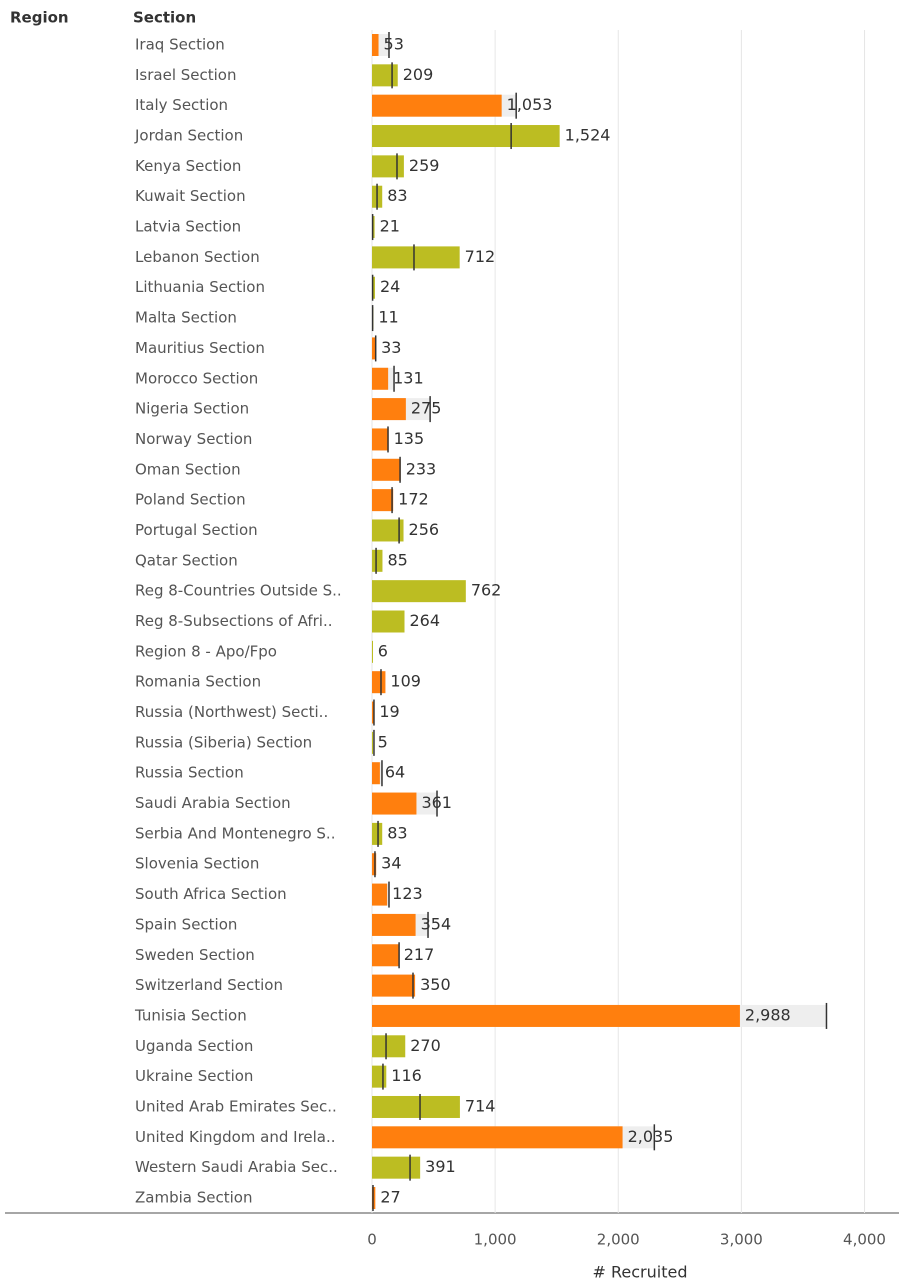  Describe the element at coordinates (196, 378) in the screenshot. I see `category-label: Morocco Section` at that location.